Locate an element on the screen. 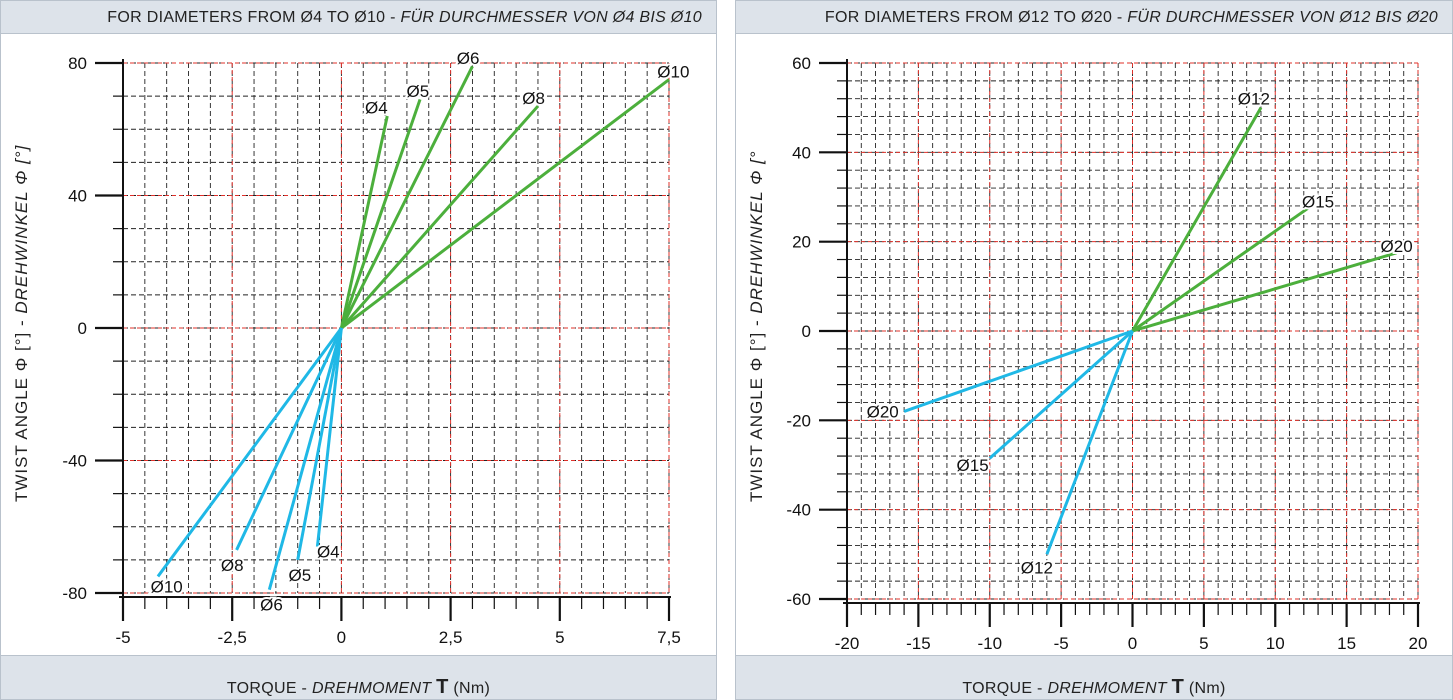 This screenshot has width=1453, height=700. chart-title-left-sep: - is located at coordinates (393, 17).